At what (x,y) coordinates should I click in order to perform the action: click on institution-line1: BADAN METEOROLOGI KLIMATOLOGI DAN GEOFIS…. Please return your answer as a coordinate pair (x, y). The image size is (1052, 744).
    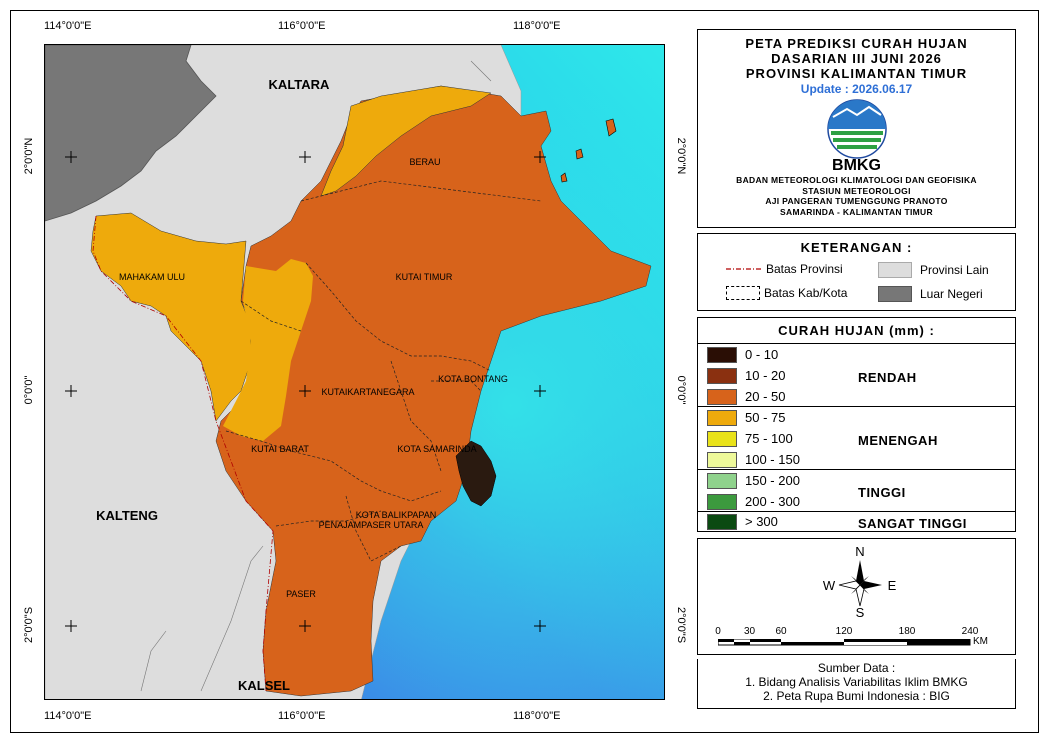
    Looking at the image, I should click on (856, 180).